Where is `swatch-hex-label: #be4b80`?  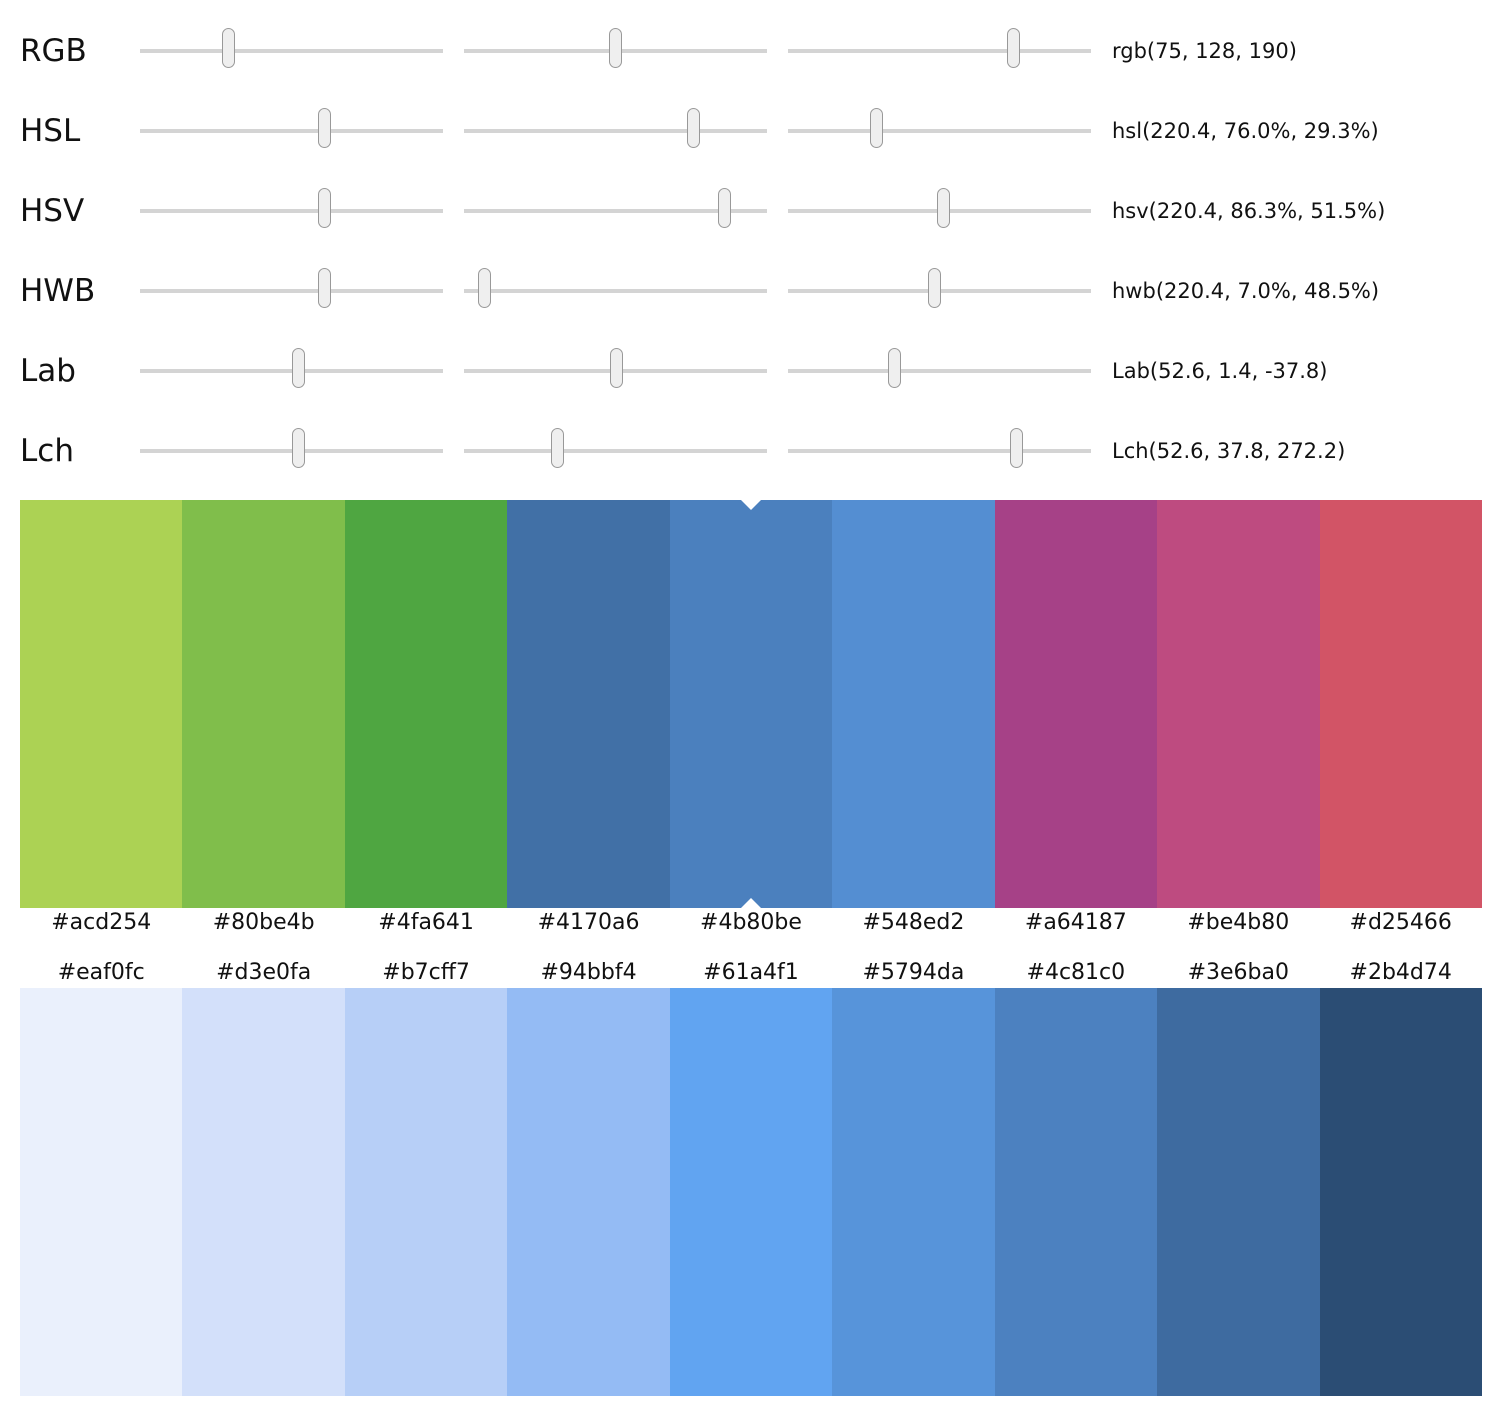
swatch-hex-label: #be4b80 is located at coordinates (1238, 922).